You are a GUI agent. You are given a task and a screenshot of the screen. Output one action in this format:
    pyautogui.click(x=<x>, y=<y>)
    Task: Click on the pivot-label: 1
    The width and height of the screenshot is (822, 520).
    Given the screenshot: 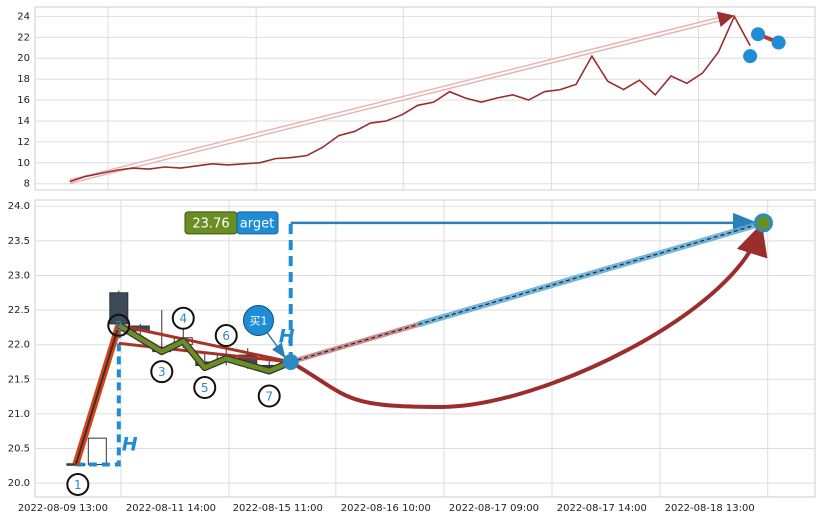 What is the action you would take?
    pyautogui.click(x=78, y=485)
    